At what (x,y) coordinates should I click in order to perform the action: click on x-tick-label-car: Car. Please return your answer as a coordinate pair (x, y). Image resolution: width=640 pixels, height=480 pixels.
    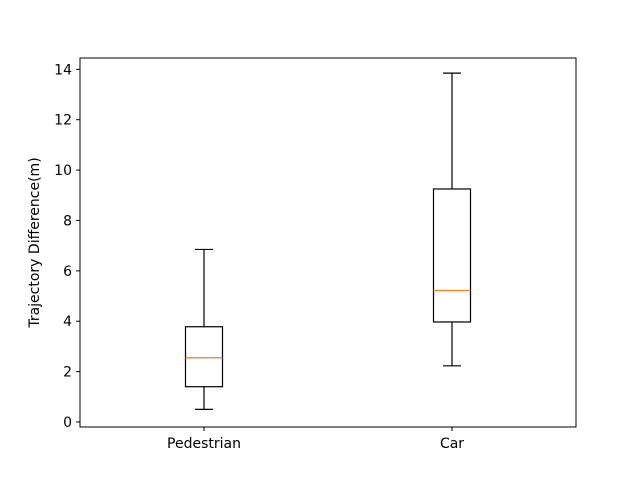
    Looking at the image, I should click on (452, 444).